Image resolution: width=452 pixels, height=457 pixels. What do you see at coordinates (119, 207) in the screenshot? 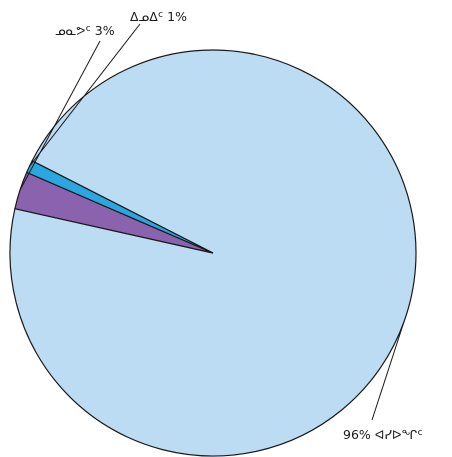
I see `pie-slice-inuit` at bounding box center [119, 207].